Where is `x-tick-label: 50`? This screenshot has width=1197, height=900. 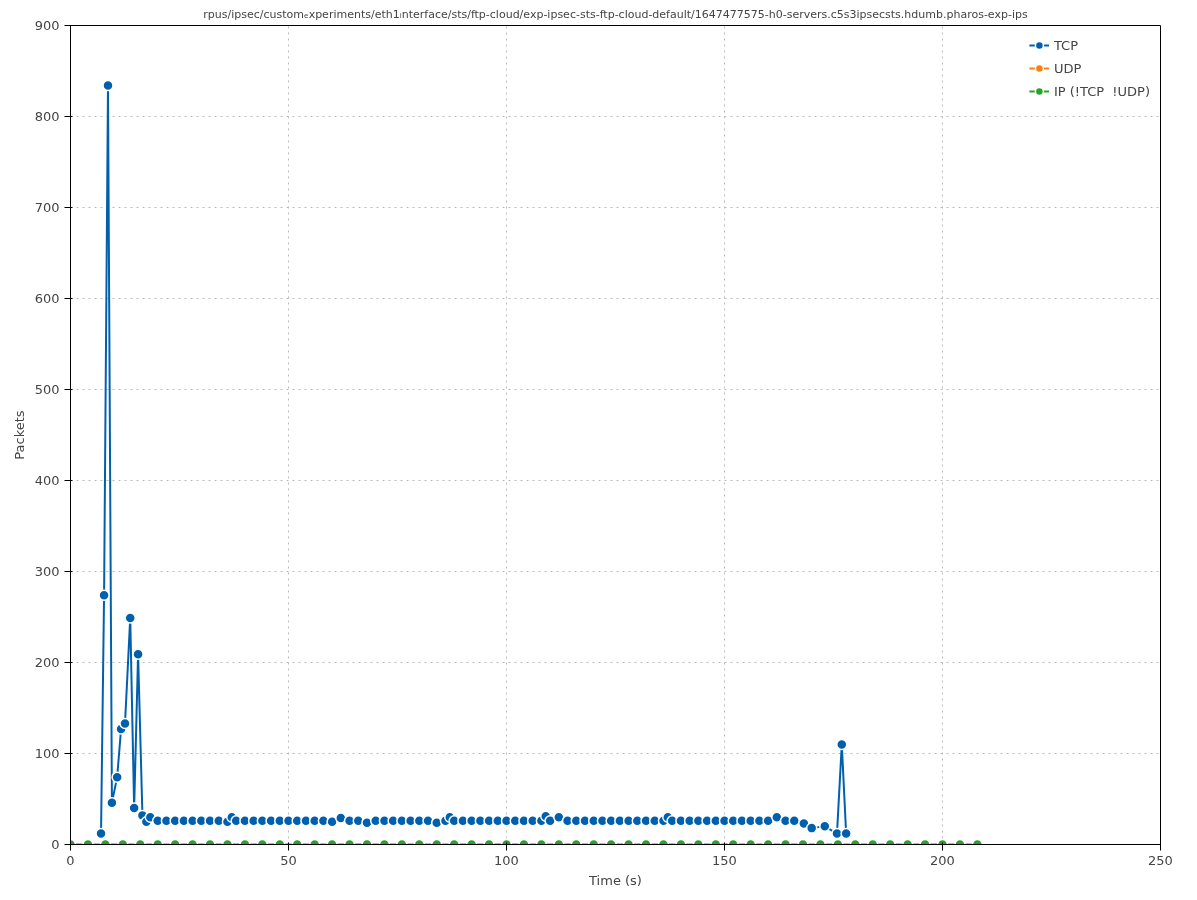 x-tick-label: 50 is located at coordinates (288, 860).